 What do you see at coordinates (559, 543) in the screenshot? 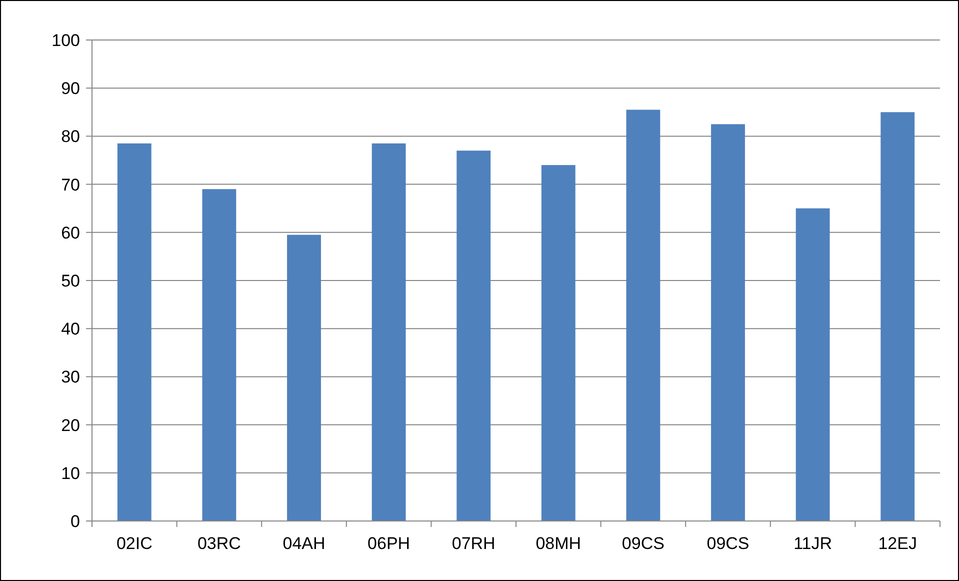
I see `x-tick-label: 08MH` at bounding box center [559, 543].